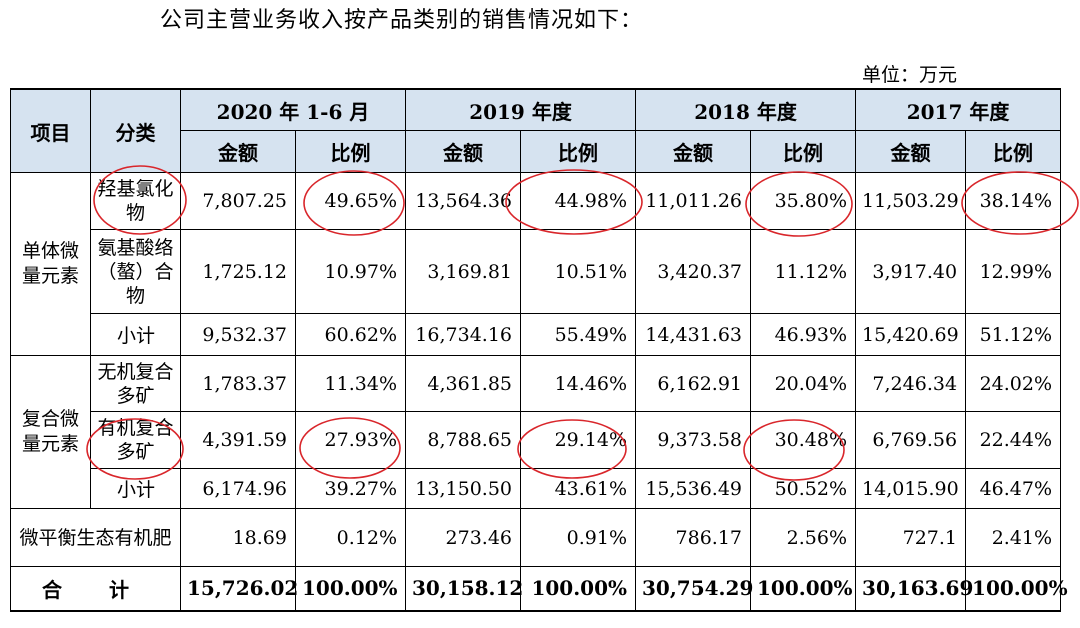  I want to click on header-period: 2017 年度, so click(958, 109).